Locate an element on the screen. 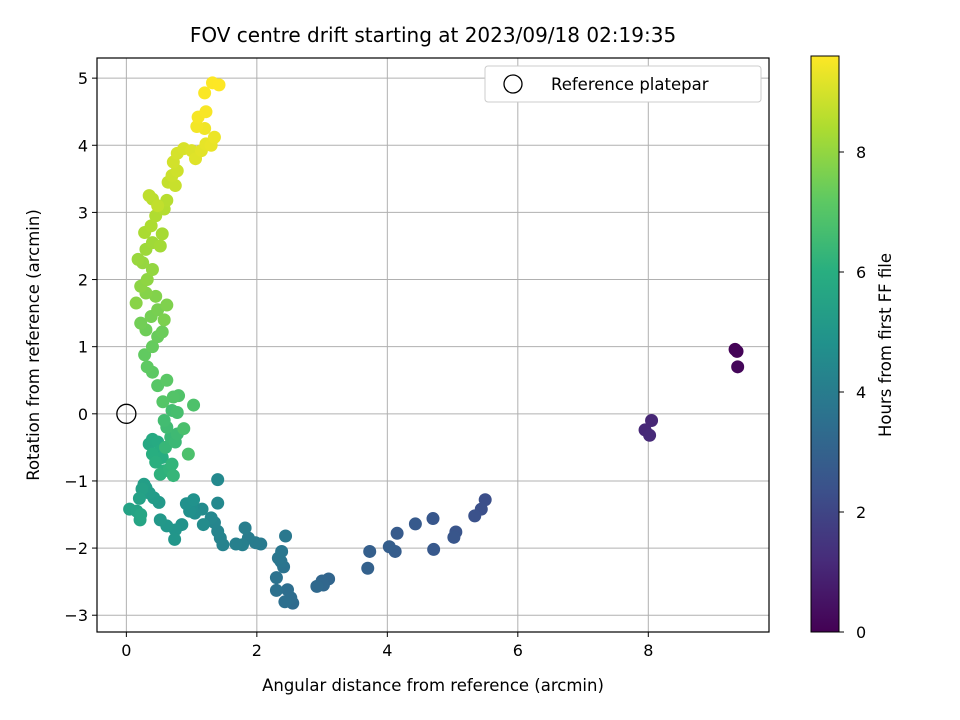  y-tick-label: 3 is located at coordinates (83, 212).